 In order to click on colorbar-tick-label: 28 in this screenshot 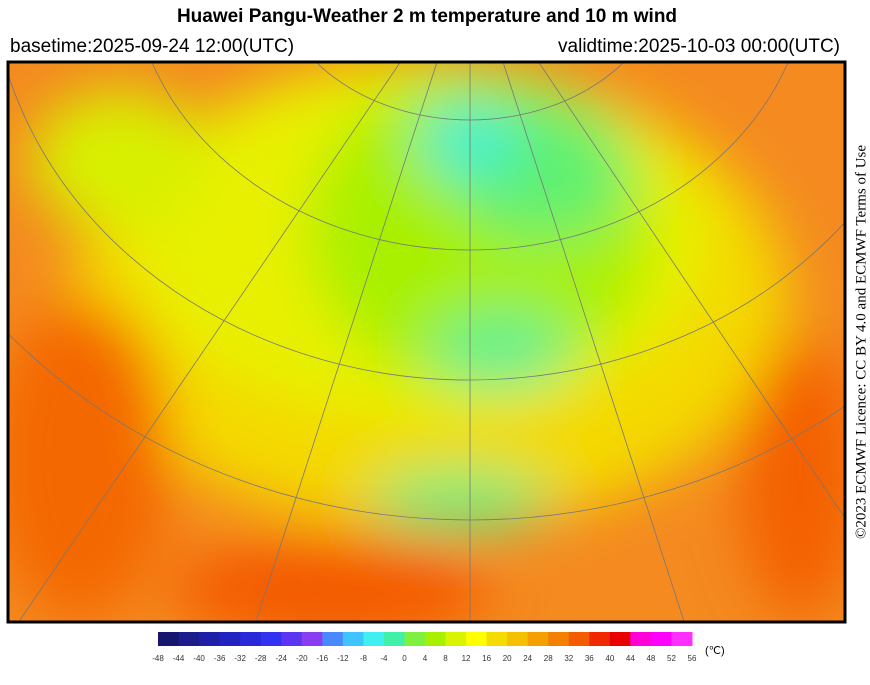, I will do `click(548, 658)`.